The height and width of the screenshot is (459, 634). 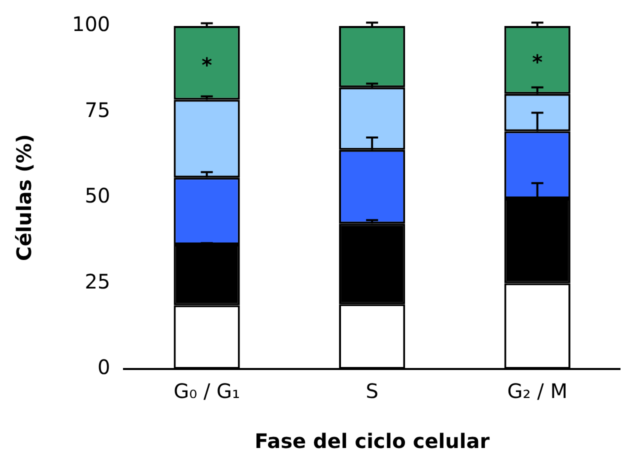 I want to click on x-tick-label: G₂ / M, so click(x=537, y=391).